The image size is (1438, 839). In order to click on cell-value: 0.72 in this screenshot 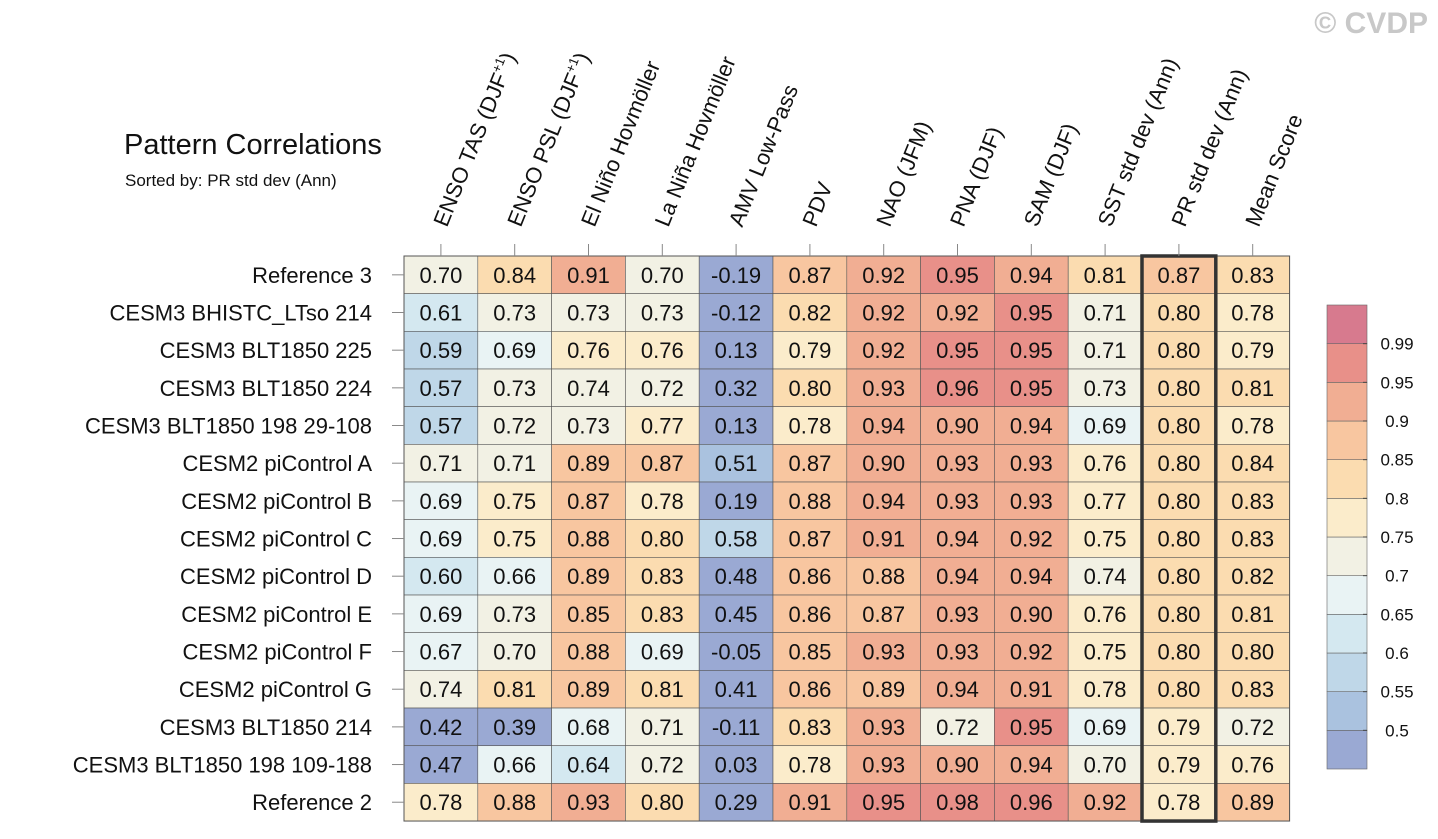, I will do `click(957, 727)`.